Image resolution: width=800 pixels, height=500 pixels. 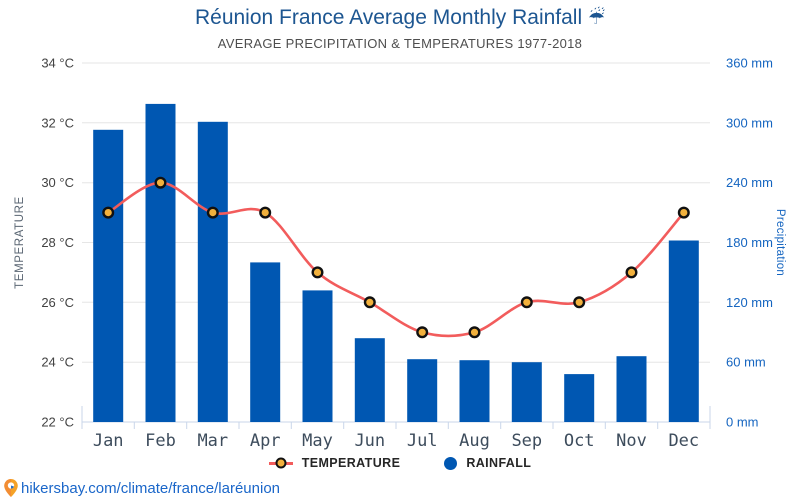 What do you see at coordinates (683, 441) in the screenshot?
I see `month-label: Dec` at bounding box center [683, 441].